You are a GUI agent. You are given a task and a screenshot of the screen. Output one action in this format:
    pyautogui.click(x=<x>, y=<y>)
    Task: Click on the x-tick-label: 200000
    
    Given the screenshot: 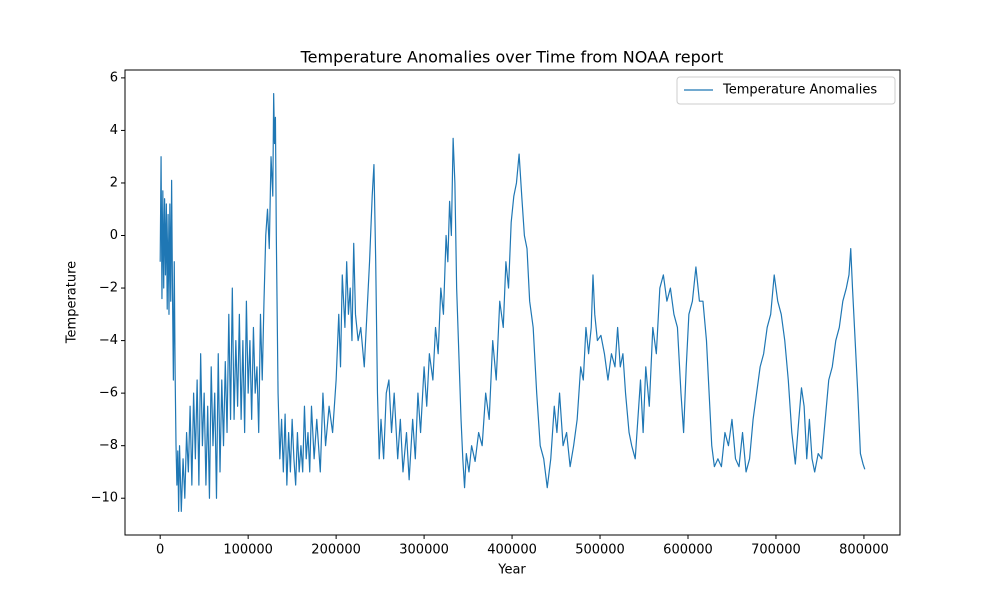 What is the action you would take?
    pyautogui.click(x=336, y=550)
    